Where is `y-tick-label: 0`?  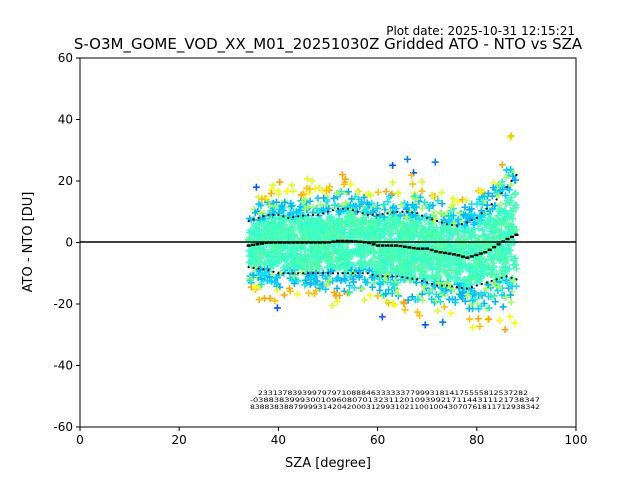 y-tick-label: 0 is located at coordinates (69, 243).